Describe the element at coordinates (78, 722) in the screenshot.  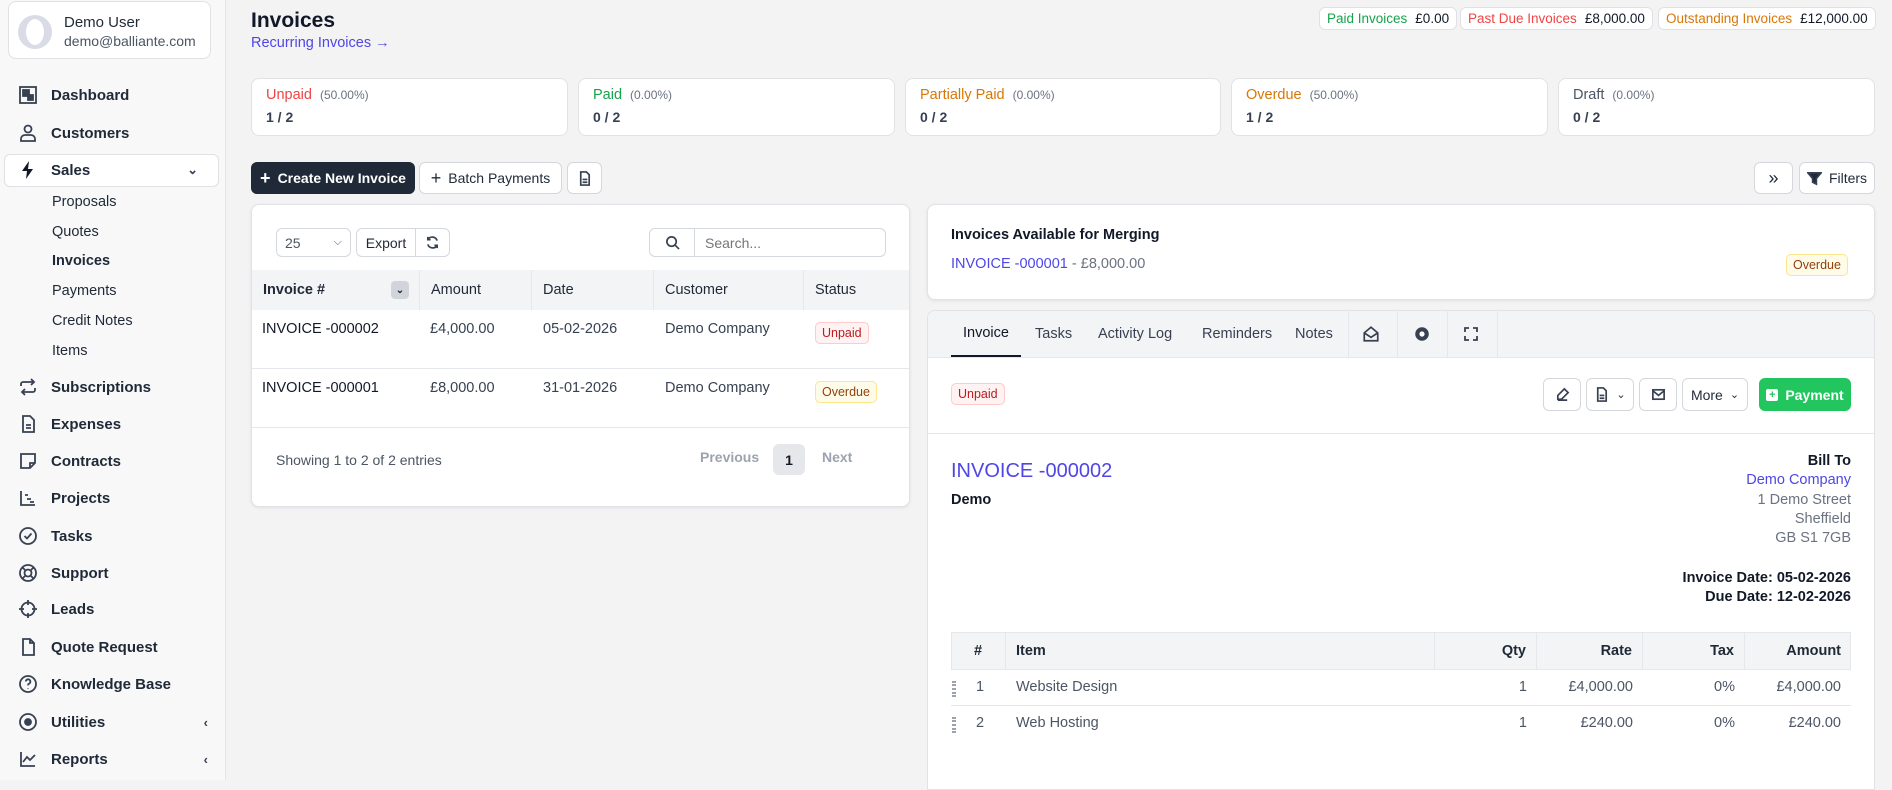
I see `sidebar-item-label: Utilities` at that location.